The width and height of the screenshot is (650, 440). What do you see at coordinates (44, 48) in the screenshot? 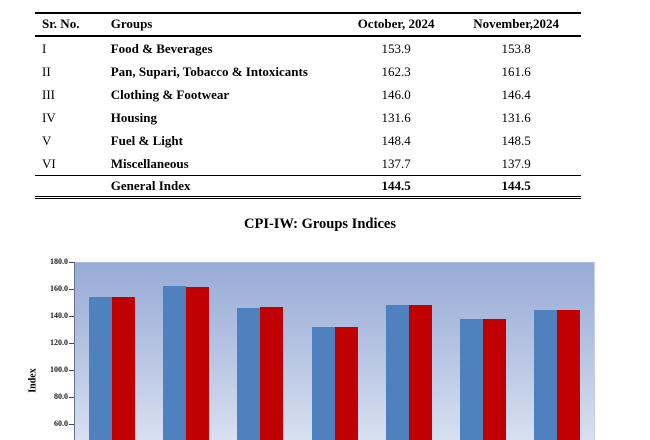
I see `cell-sr-no: I` at bounding box center [44, 48].